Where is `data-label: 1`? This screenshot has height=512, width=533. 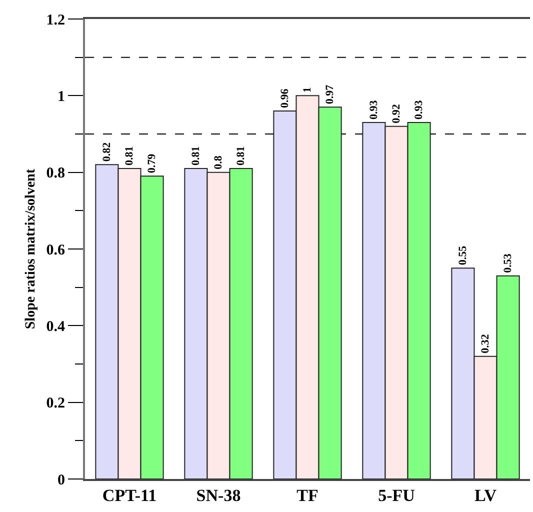
data-label: 1 is located at coordinates (308, 90).